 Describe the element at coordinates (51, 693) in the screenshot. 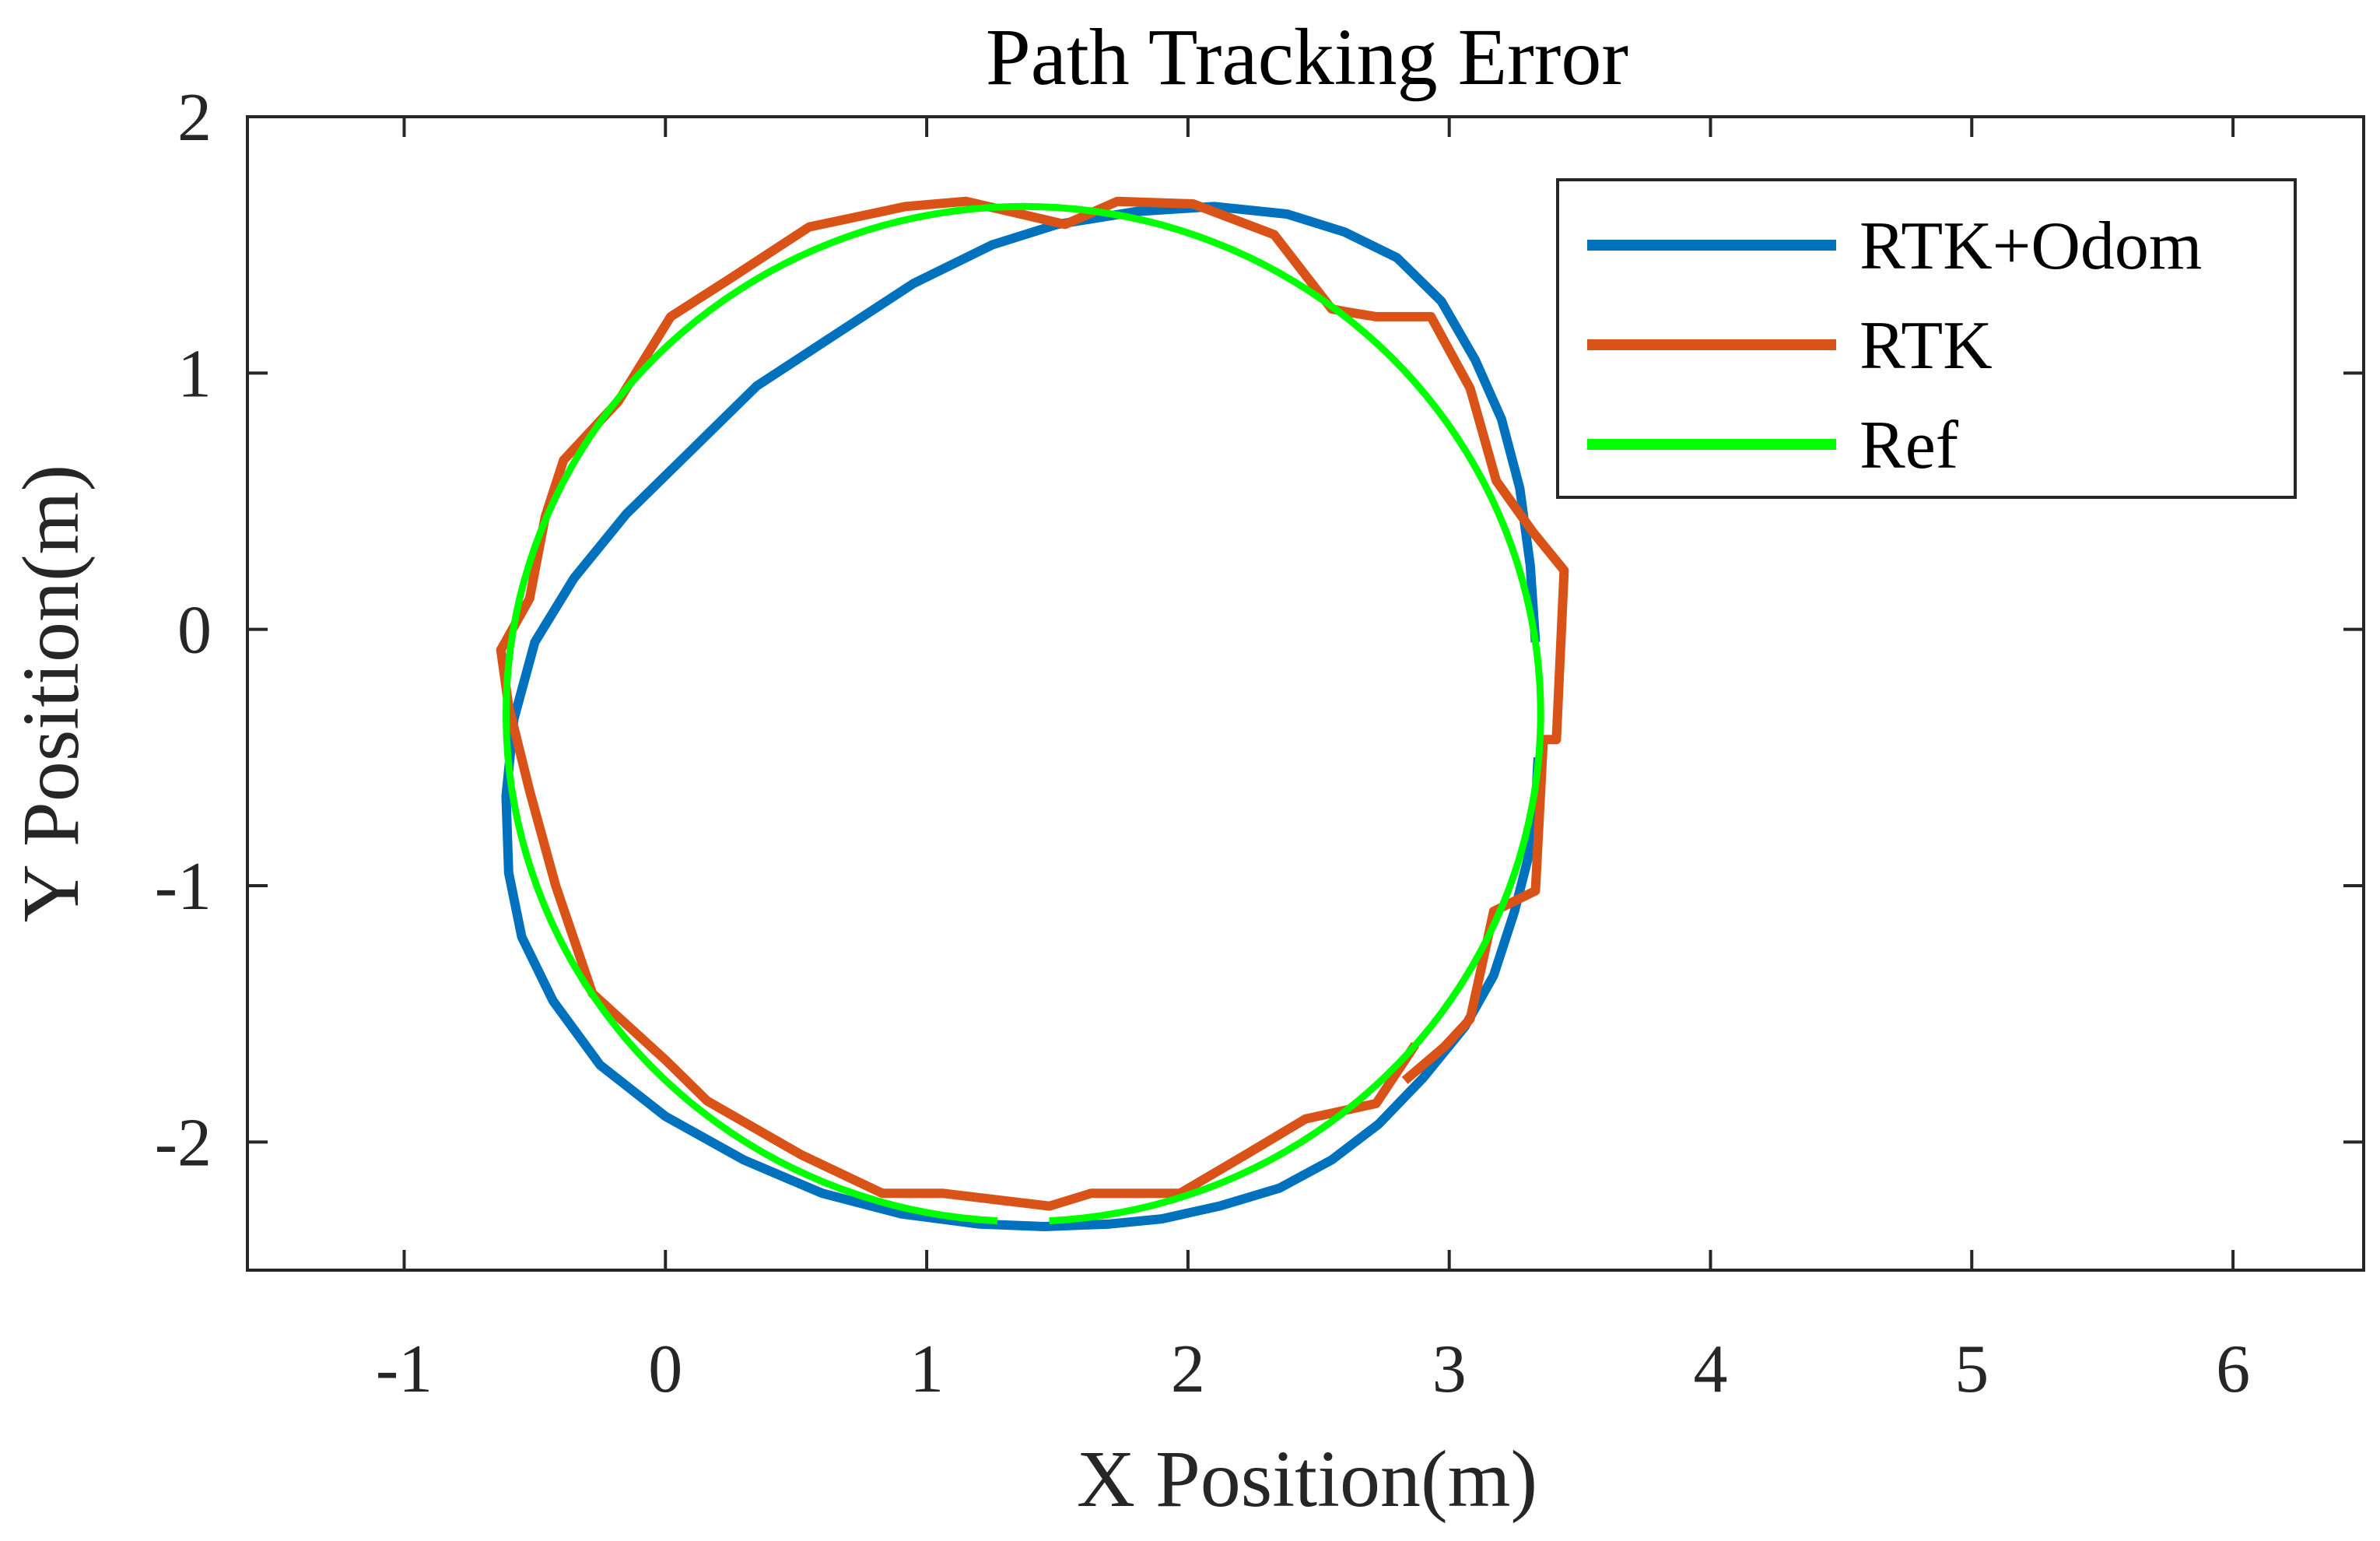

I see `y-axis-title: Y Position(m)` at that location.